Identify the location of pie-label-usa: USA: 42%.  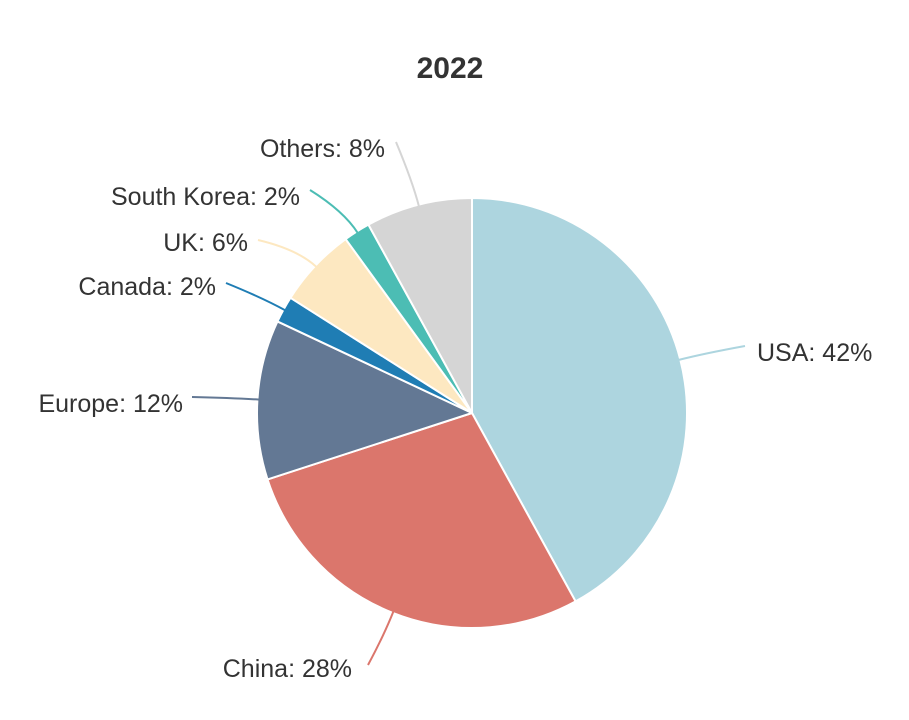
(814, 353).